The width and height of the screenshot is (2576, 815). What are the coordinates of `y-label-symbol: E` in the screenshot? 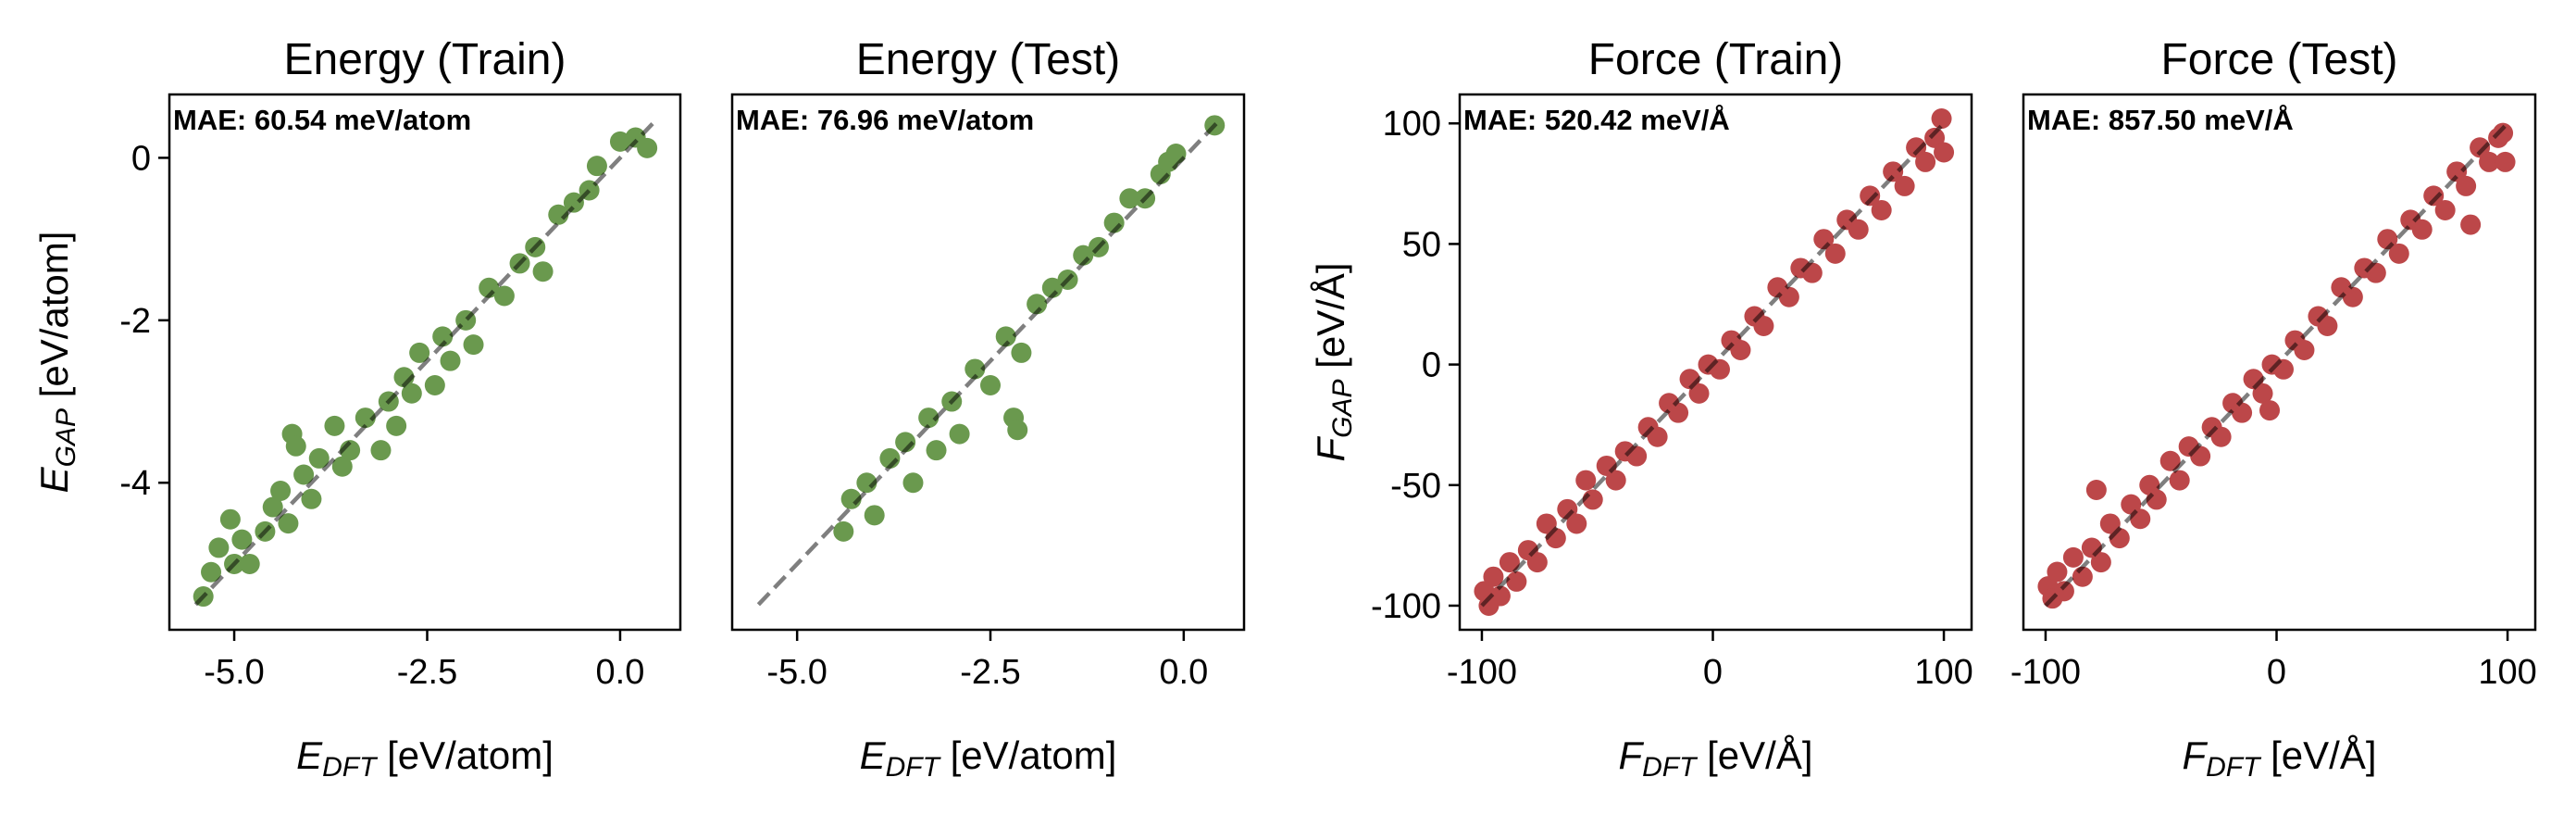 It's located at (54, 479).